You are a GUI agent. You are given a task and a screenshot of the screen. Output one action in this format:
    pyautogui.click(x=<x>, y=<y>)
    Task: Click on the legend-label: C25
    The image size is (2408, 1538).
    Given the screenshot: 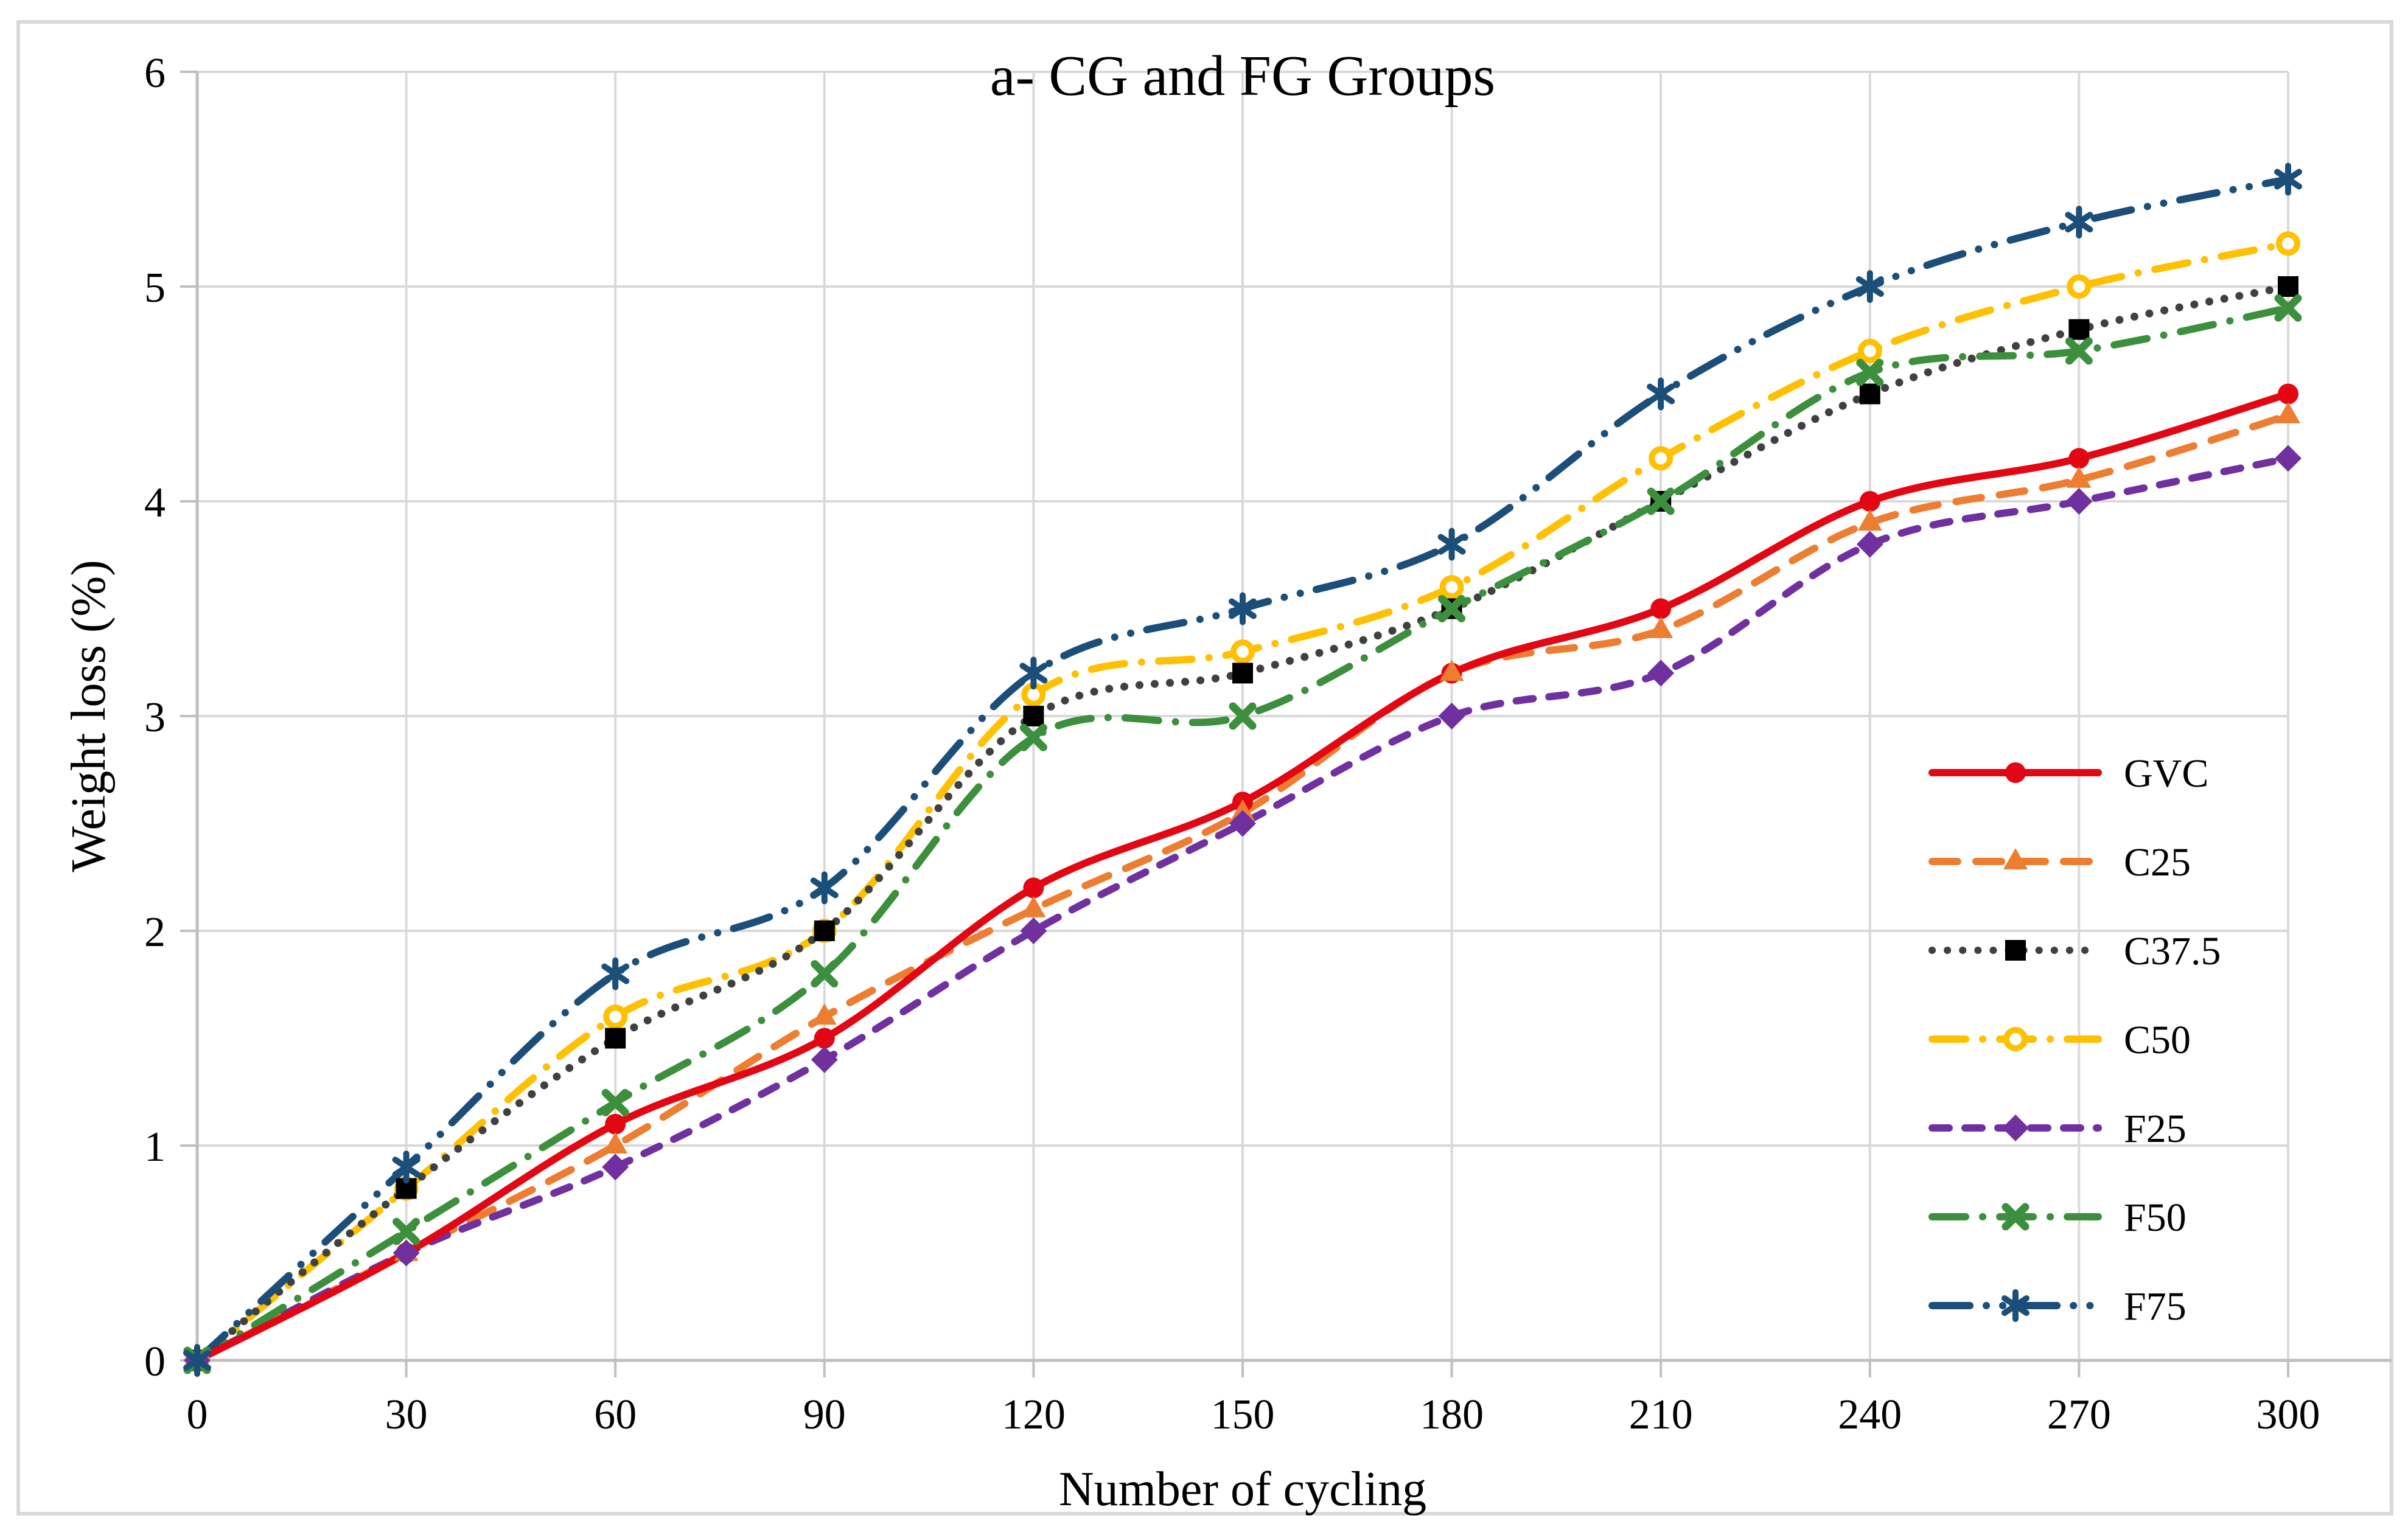 What is the action you would take?
    pyautogui.click(x=2157, y=863)
    